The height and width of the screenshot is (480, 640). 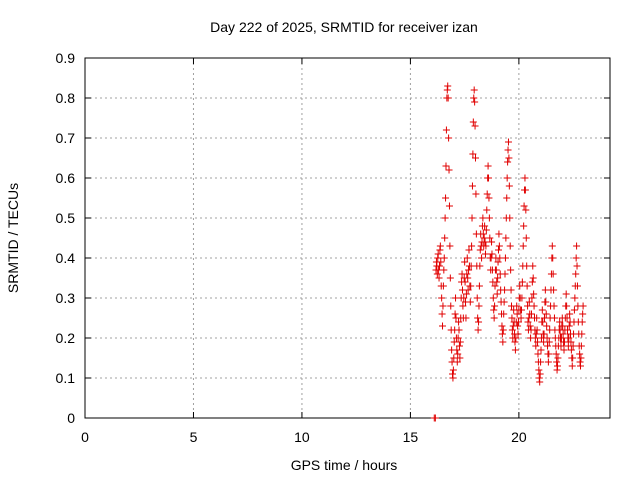 I want to click on y-tick-label: 0.6, so click(x=66, y=178).